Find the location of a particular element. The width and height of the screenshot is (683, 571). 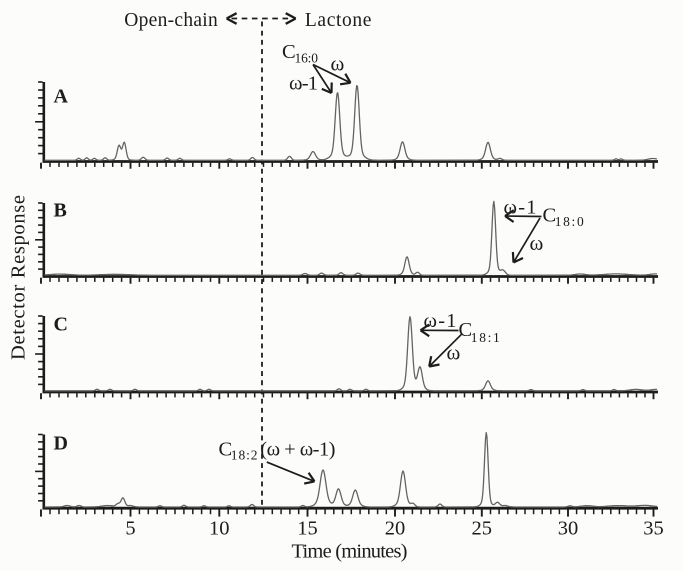

svg-text: B is located at coordinates (60, 211).